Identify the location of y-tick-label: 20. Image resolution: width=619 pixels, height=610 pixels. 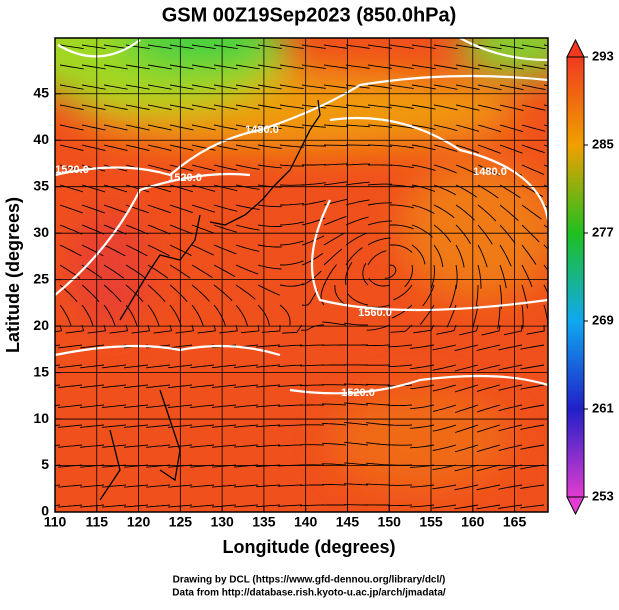
(41, 325).